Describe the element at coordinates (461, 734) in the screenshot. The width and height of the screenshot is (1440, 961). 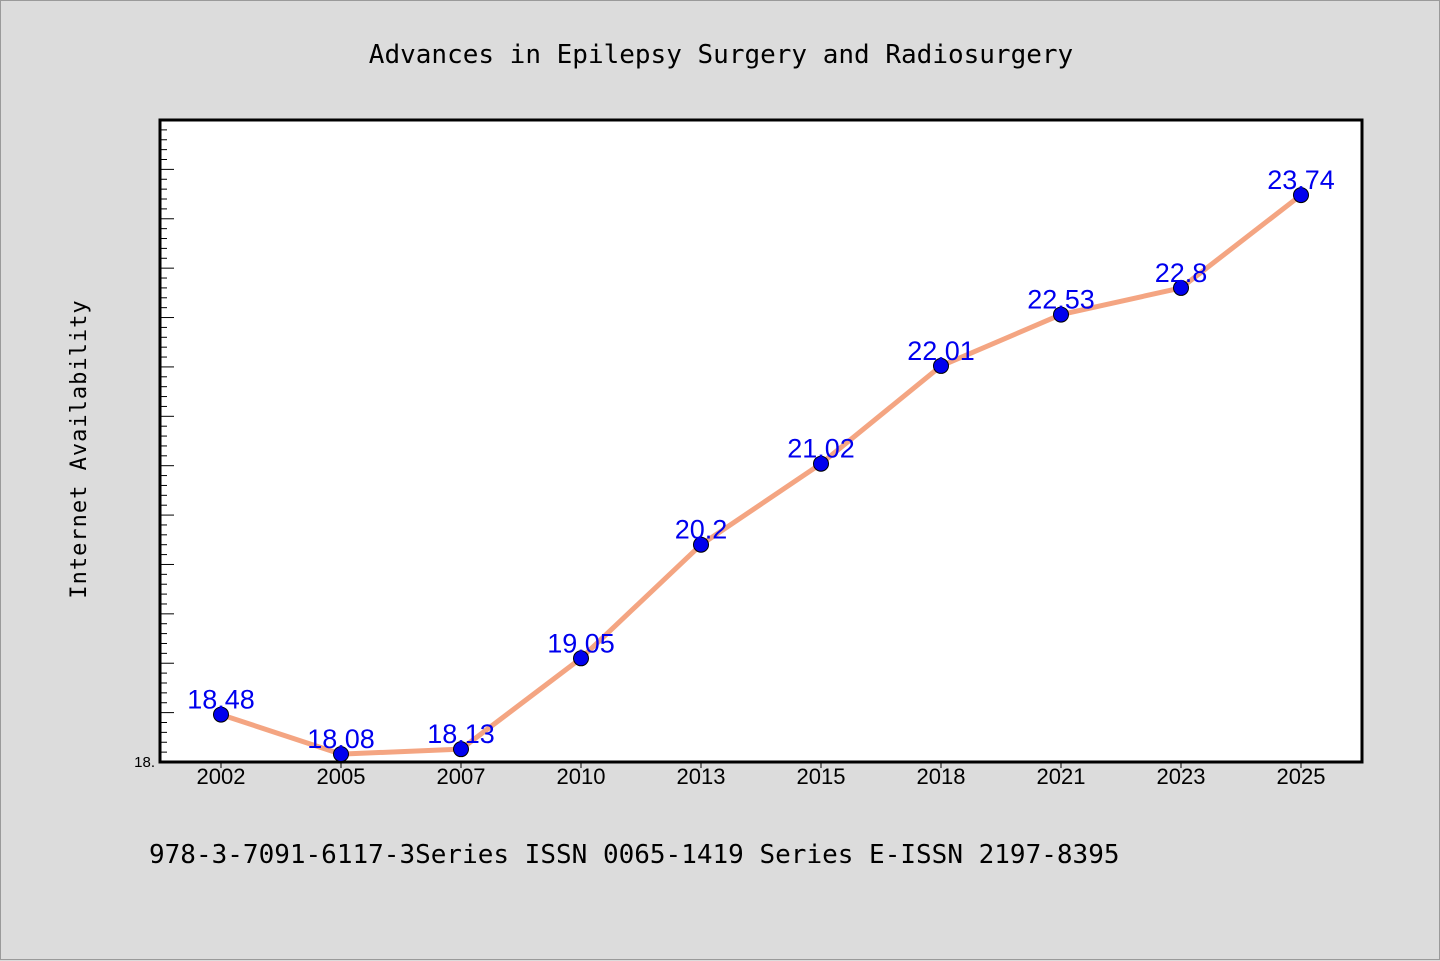
I see `data-label: 18.13` at that location.